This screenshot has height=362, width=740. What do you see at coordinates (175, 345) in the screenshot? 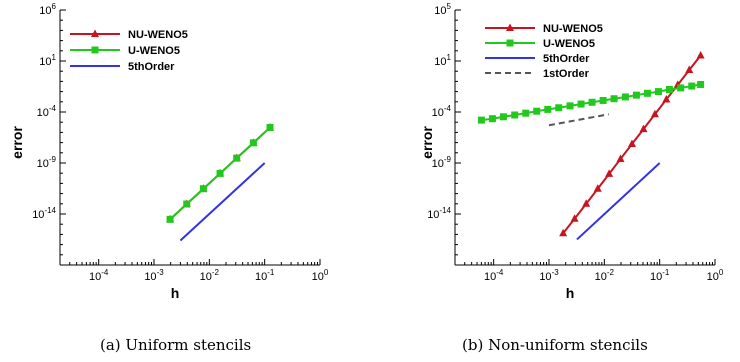
I see `figure-caption: (a) Uniform stencils` at bounding box center [175, 345].